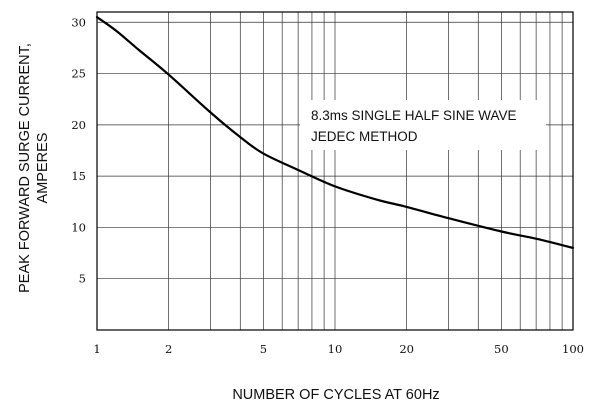 The width and height of the screenshot is (596, 405). I want to click on x-tick-label: 50, so click(501, 349).